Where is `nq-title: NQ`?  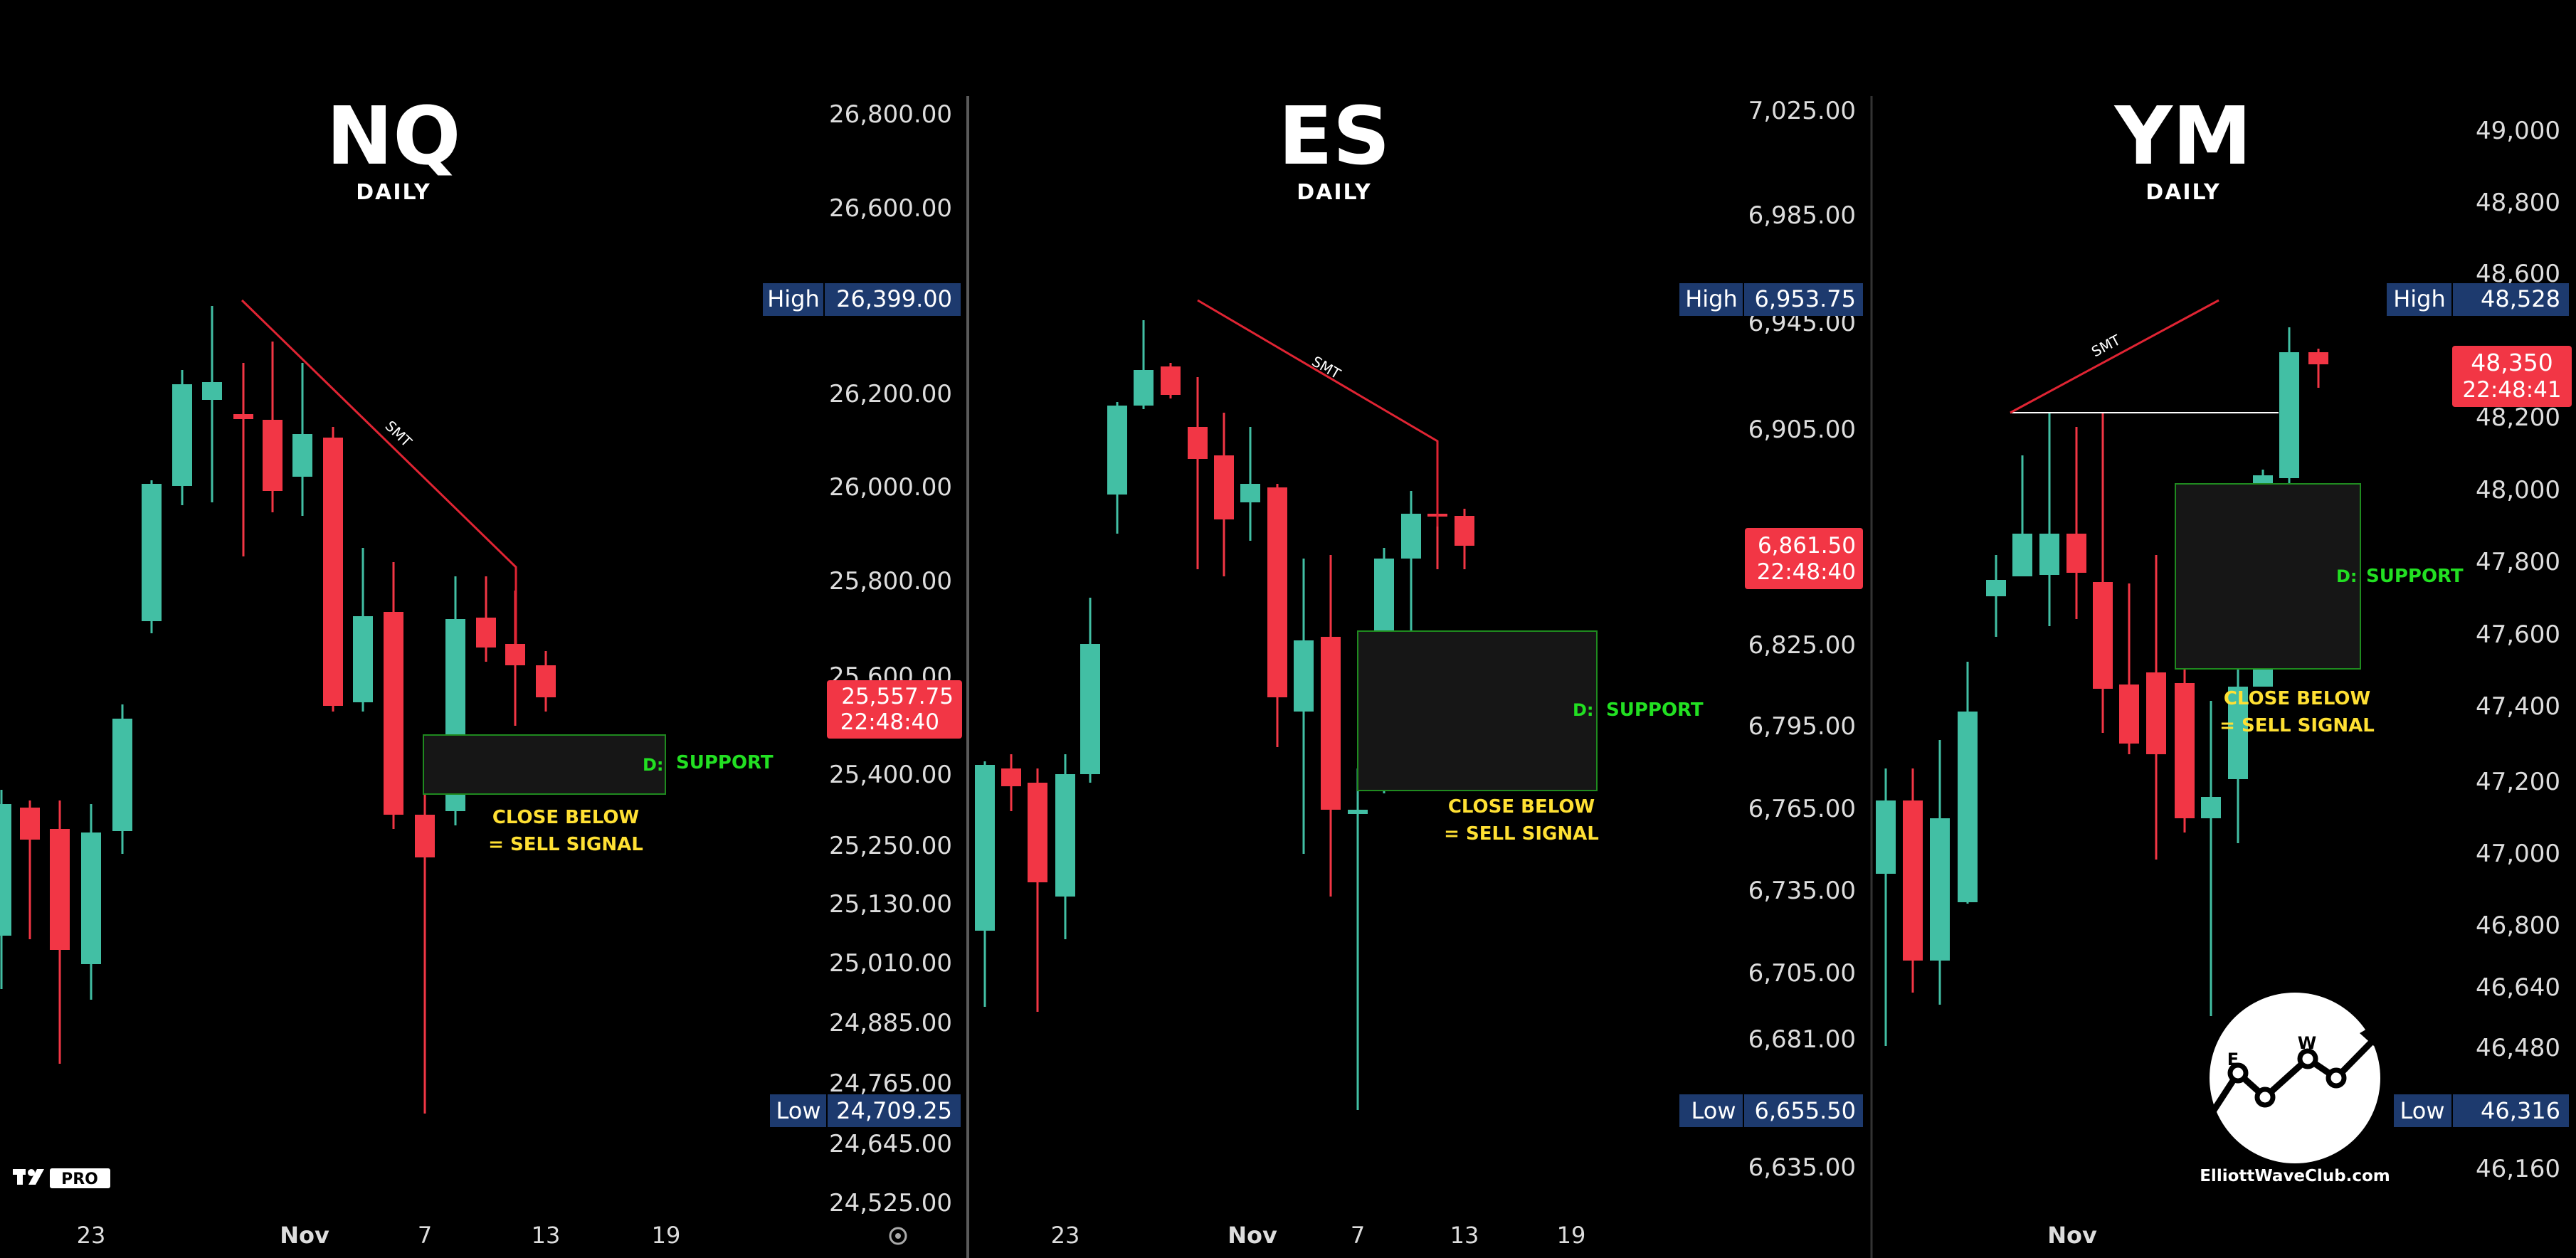
nq-title: NQ is located at coordinates (394, 136).